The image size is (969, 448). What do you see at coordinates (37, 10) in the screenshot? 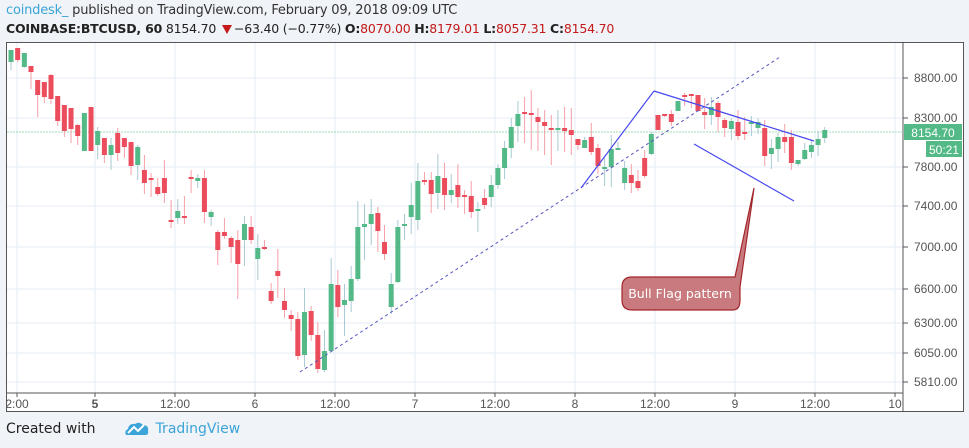
I see `publisher-link: coindesk_` at bounding box center [37, 10].